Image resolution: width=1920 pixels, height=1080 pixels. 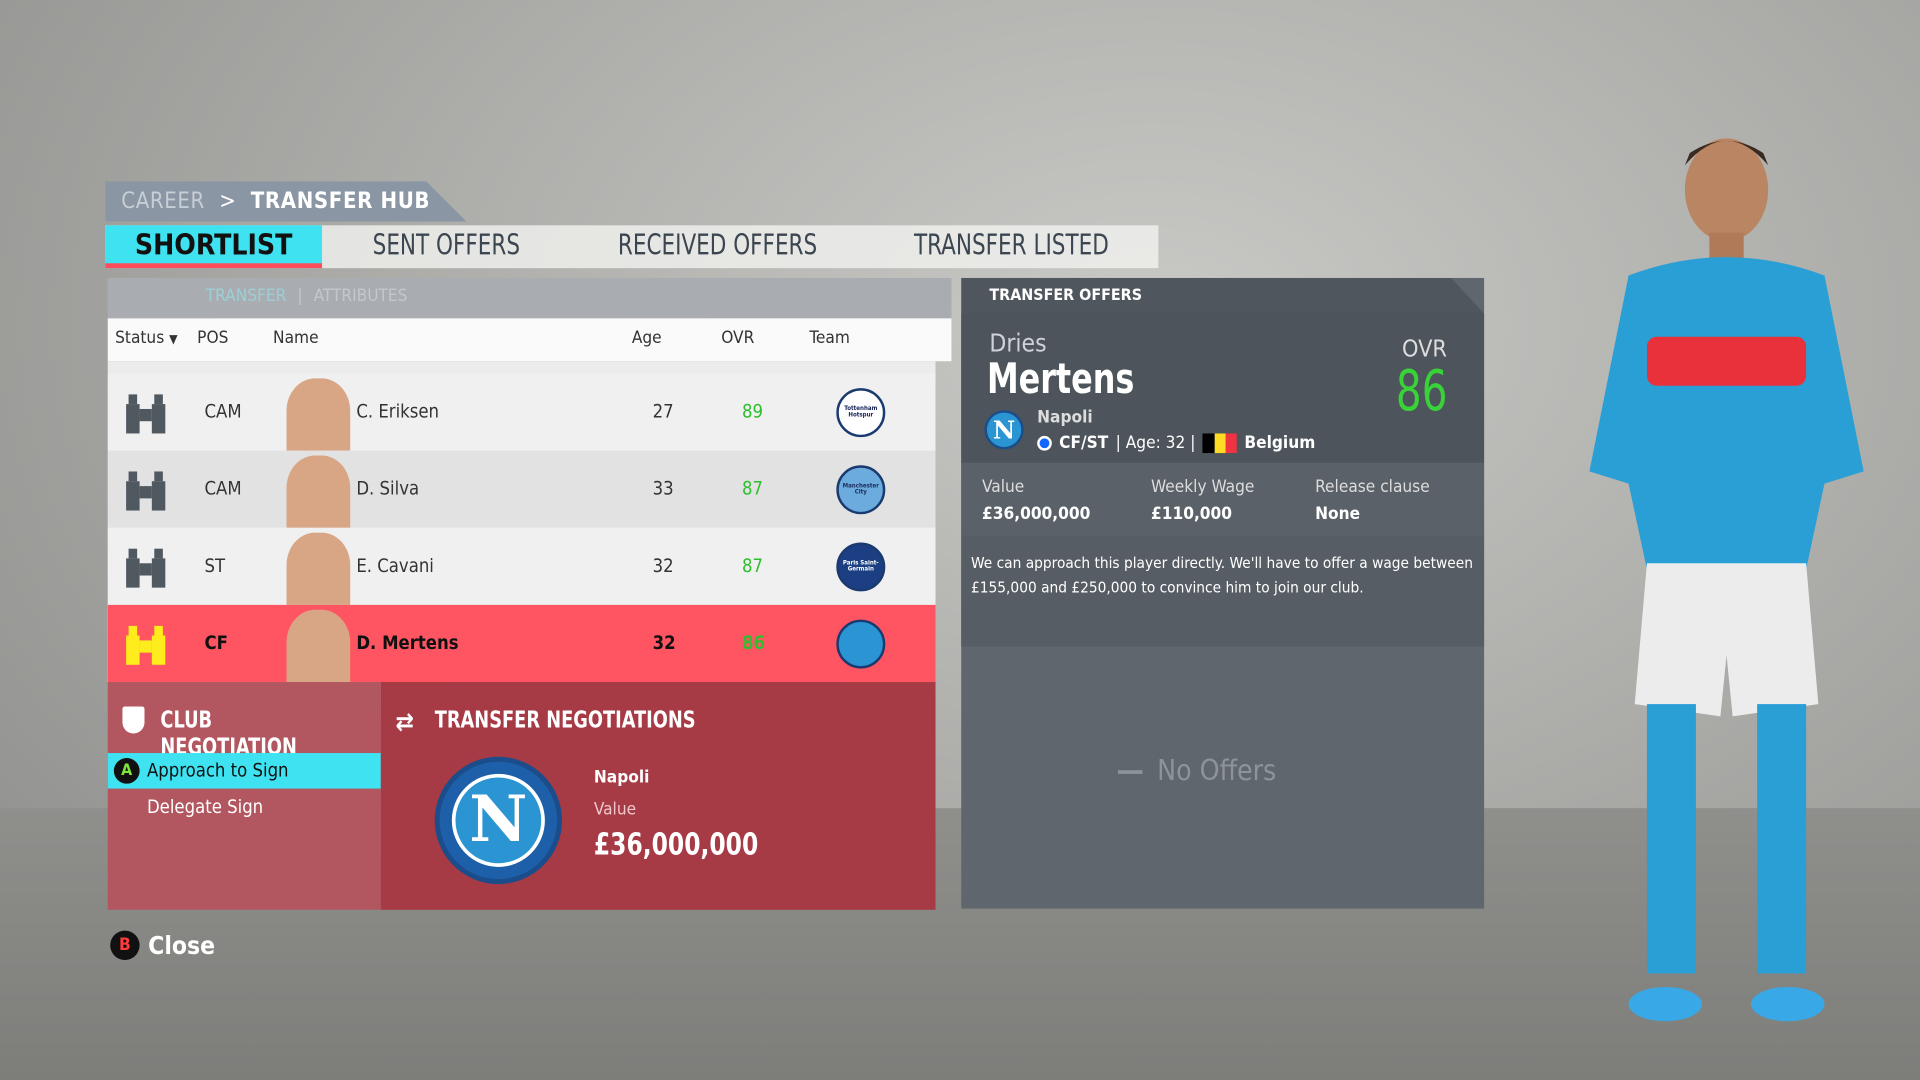 What do you see at coordinates (1060, 380) in the screenshot?
I see `player-last-name: Mertens` at bounding box center [1060, 380].